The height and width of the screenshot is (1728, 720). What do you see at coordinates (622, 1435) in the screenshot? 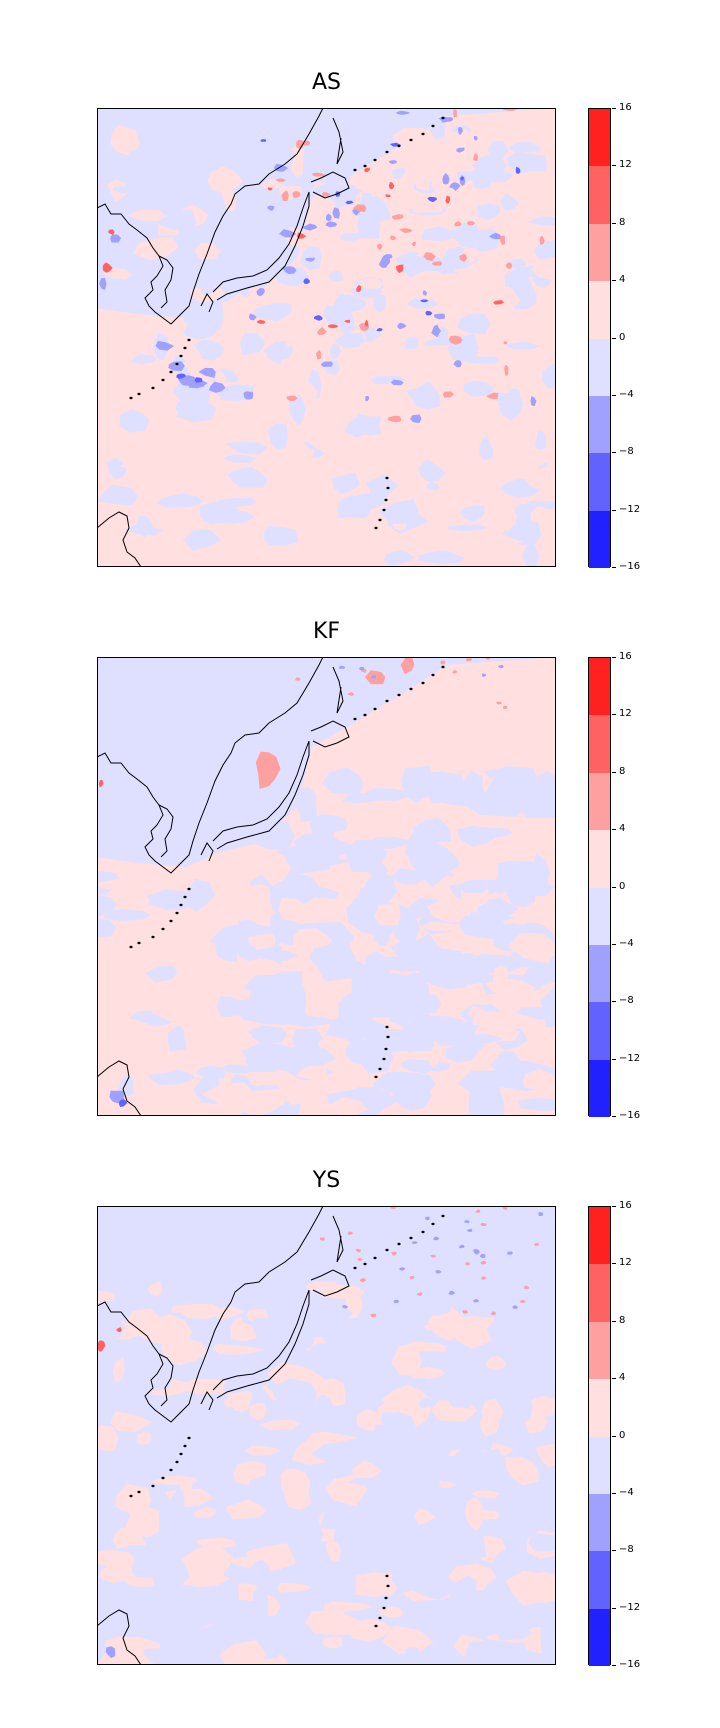
I see `colorbar-tick-label: 0` at bounding box center [622, 1435].